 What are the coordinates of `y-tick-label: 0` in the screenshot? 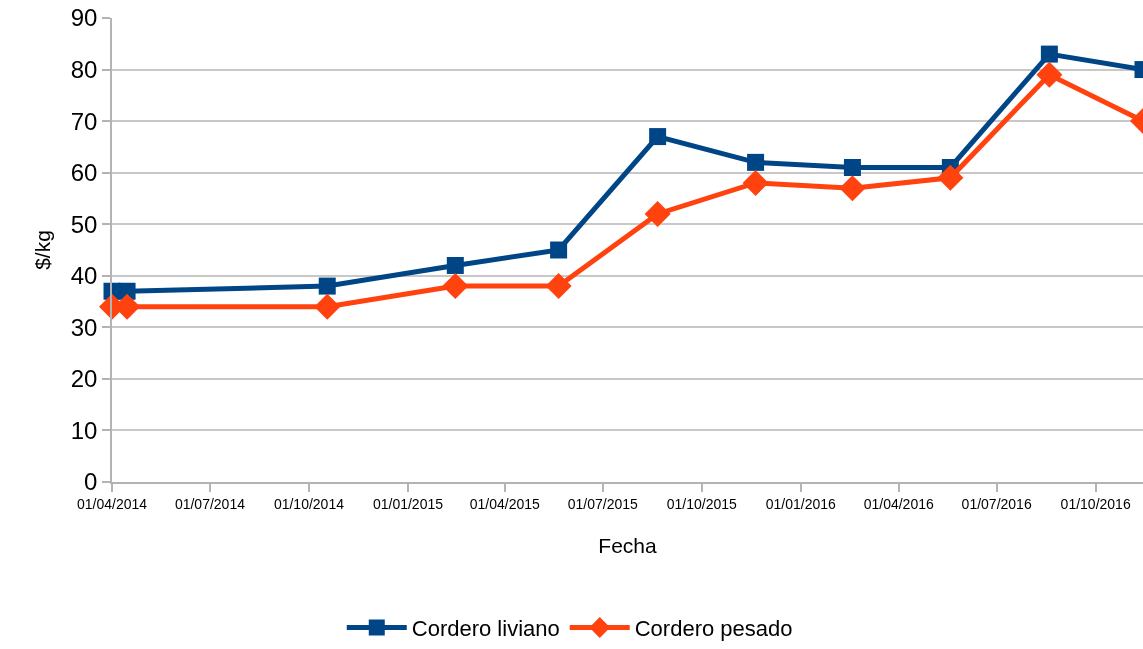 It's located at (91, 482).